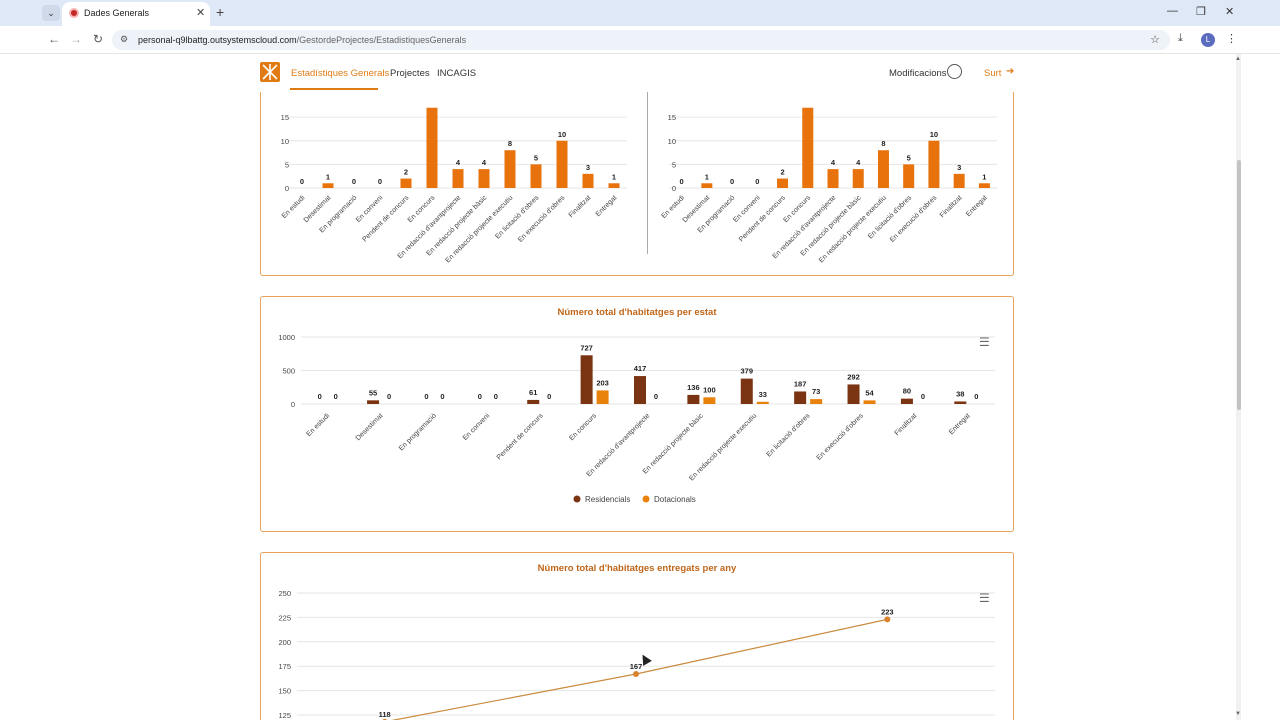 Image resolution: width=1280 pixels, height=720 pixels. What do you see at coordinates (1172, 11) in the screenshot?
I see `minimize-button: —` at bounding box center [1172, 11].